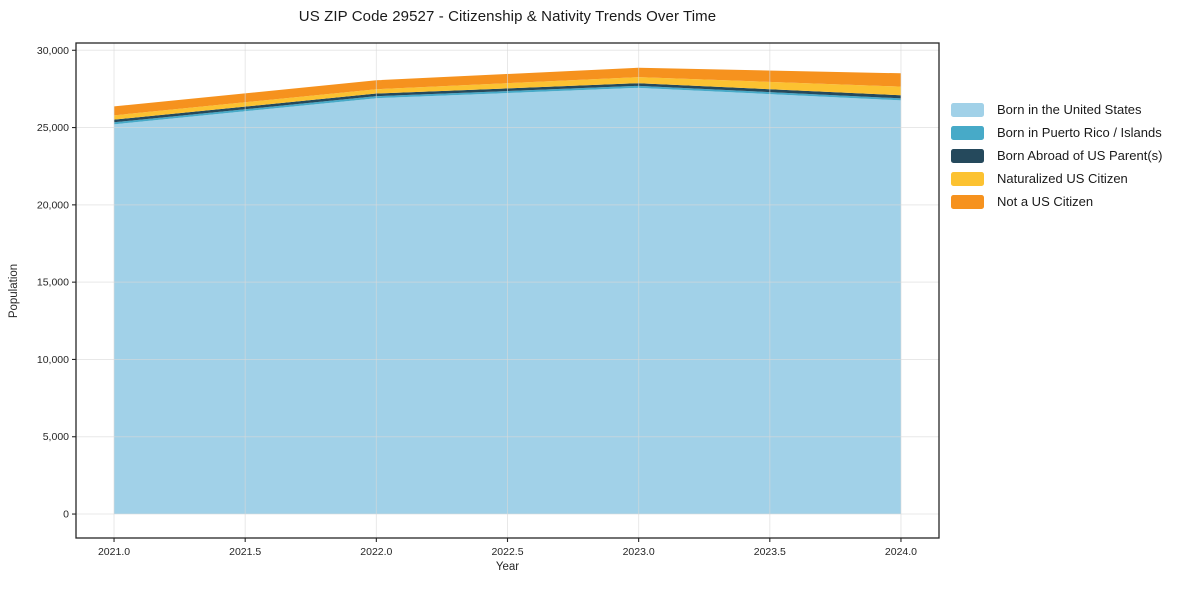 This screenshot has height=590, width=1189. I want to click on y-tick-label: 5,000, so click(56, 437).